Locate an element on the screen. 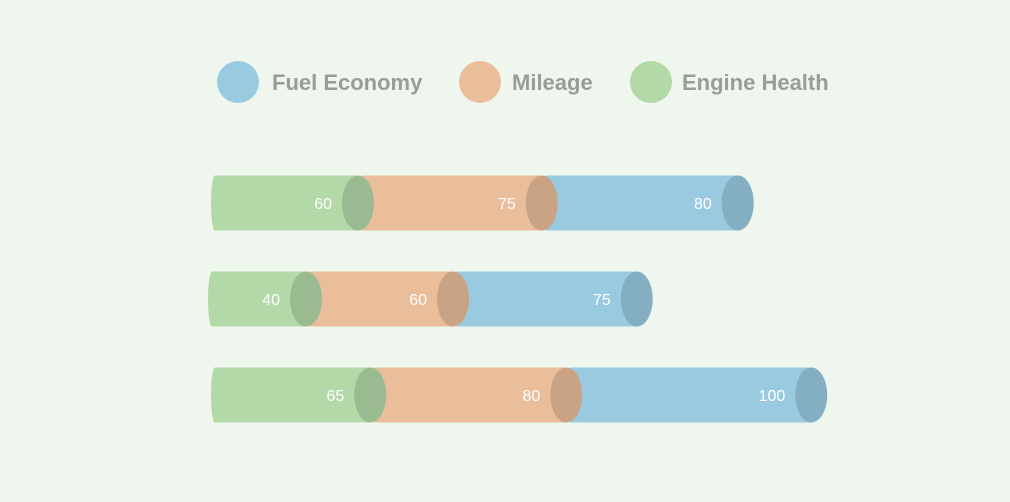  legend-item-engine-health: Engine Health is located at coordinates (729, 82).